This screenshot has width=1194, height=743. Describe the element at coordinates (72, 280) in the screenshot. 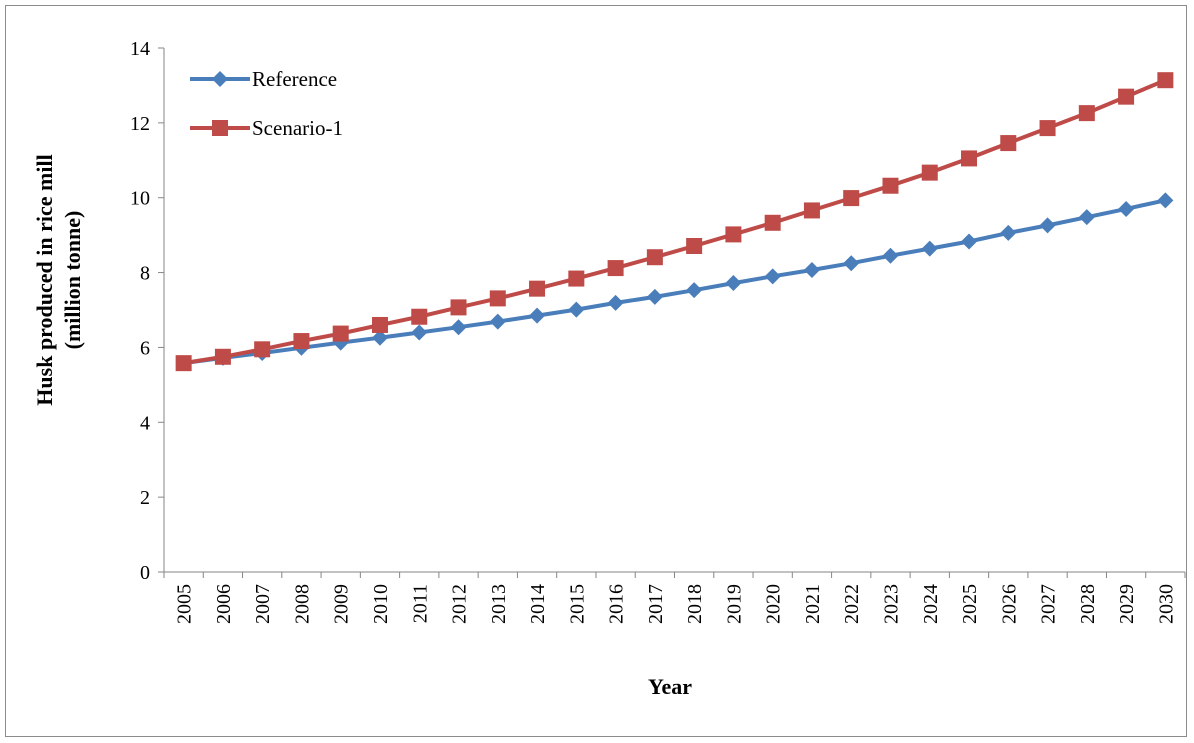

I see `y-axis-title-line2: (million tonne)` at that location.